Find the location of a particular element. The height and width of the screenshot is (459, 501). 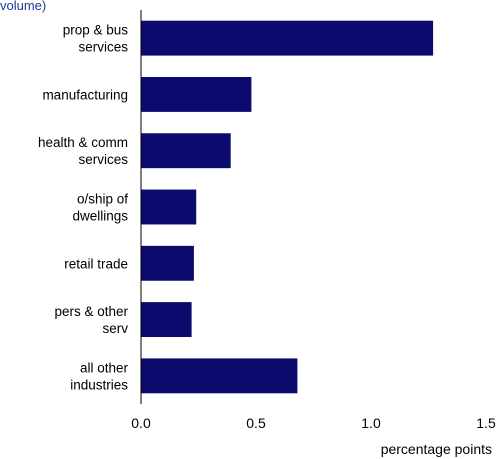

category-label: retail trade is located at coordinates (96, 263).